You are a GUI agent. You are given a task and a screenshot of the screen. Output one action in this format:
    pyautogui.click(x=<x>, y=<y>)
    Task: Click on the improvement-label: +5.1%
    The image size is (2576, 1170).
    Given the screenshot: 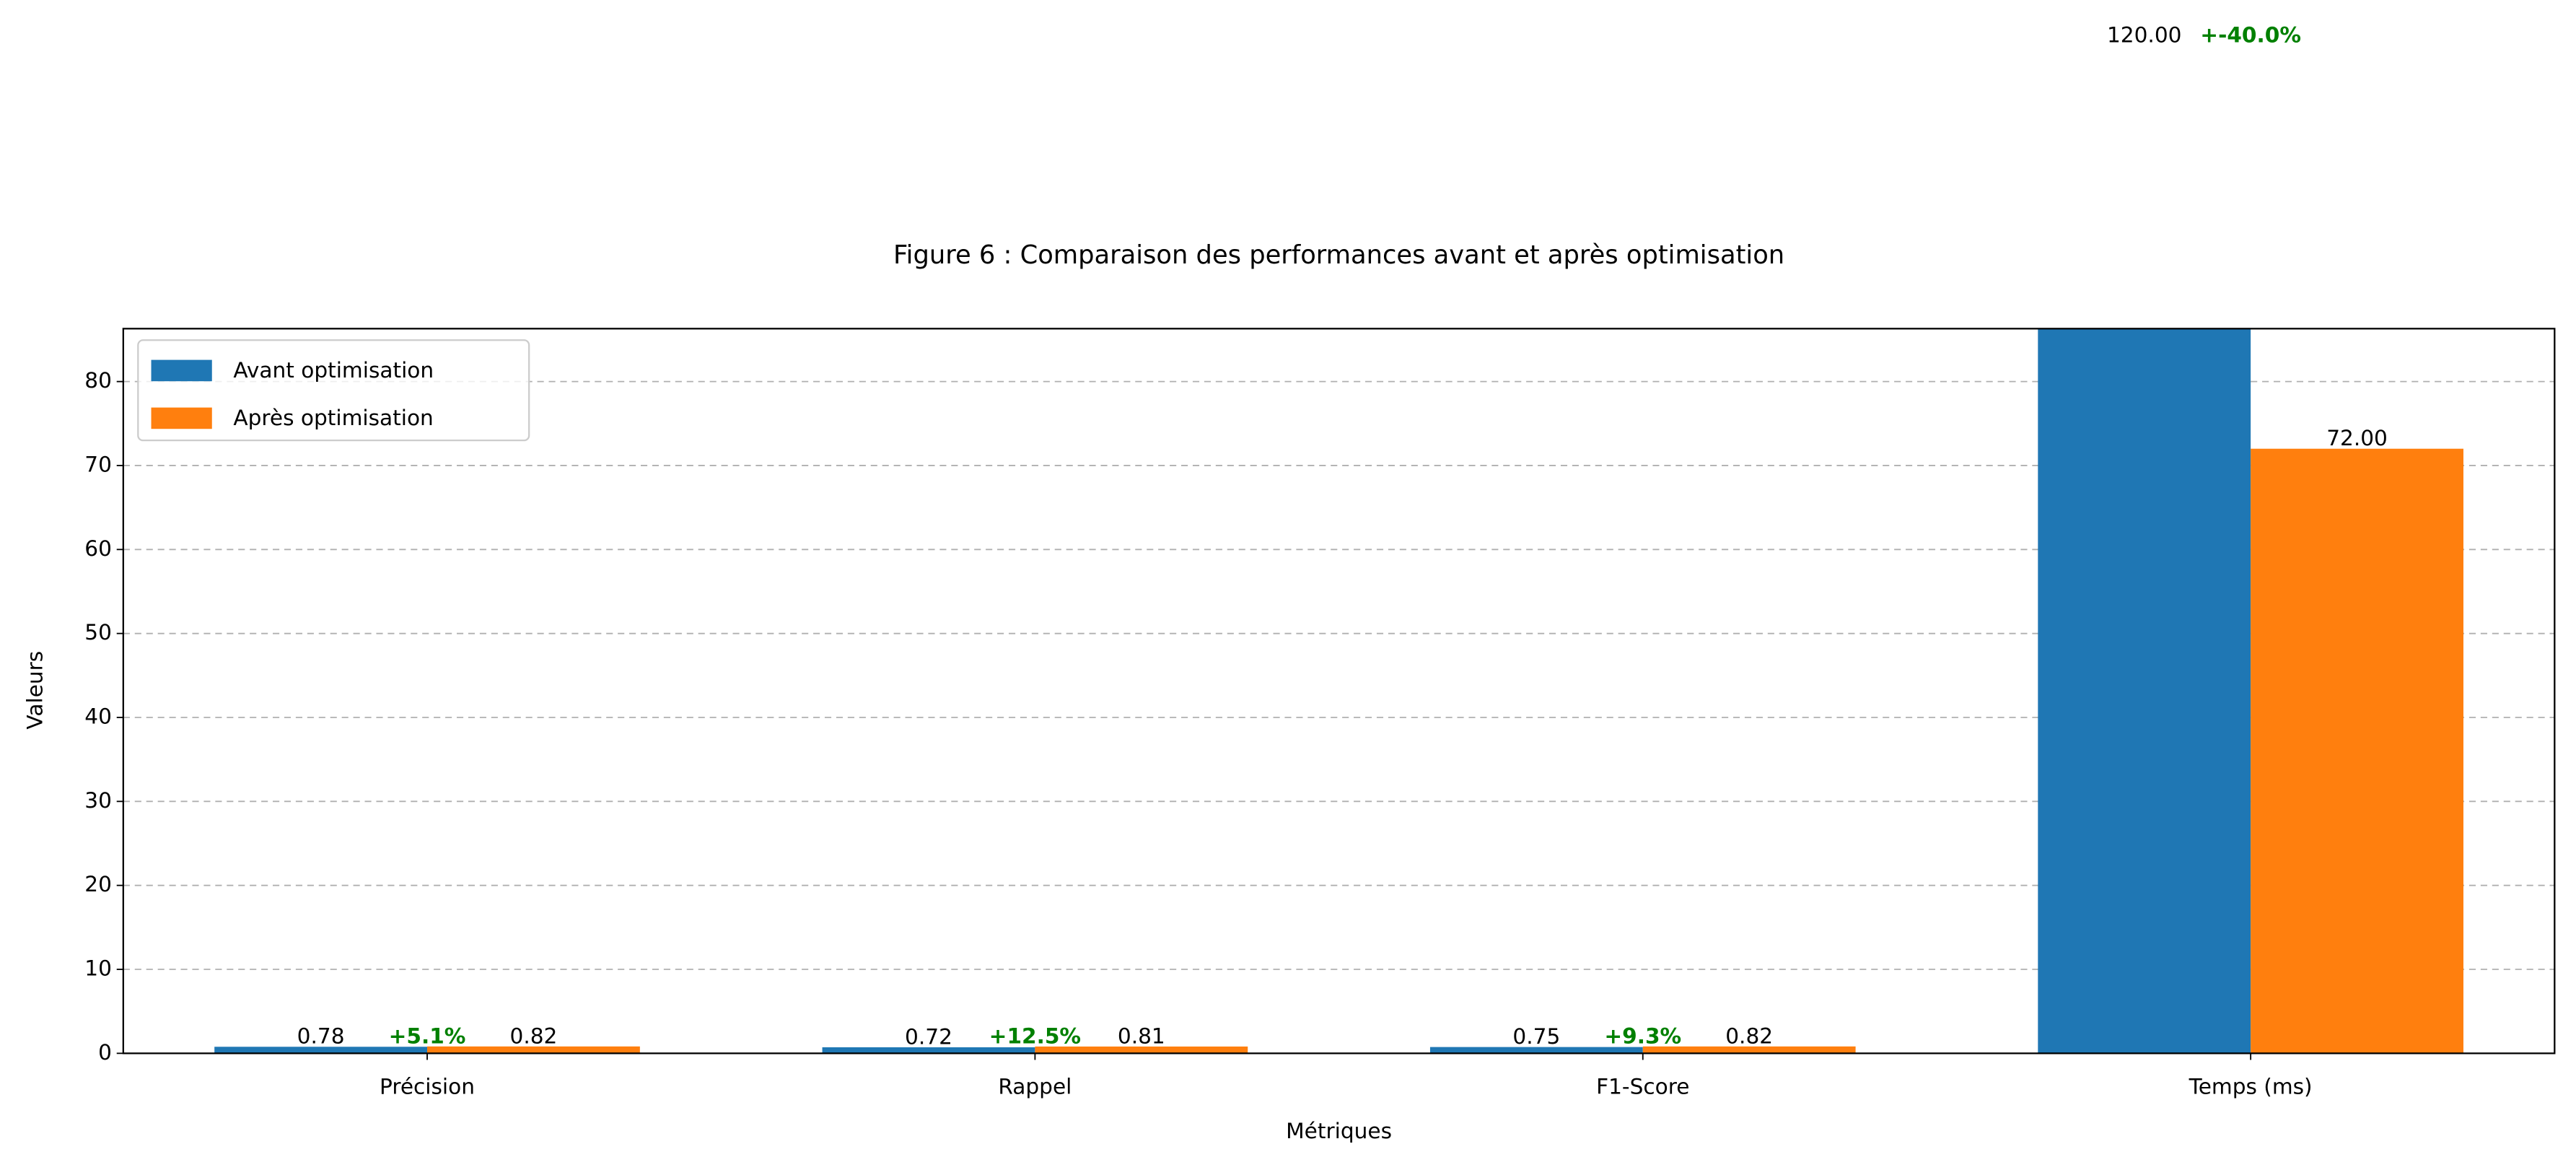 What is the action you would take?
    pyautogui.click(x=427, y=1035)
    